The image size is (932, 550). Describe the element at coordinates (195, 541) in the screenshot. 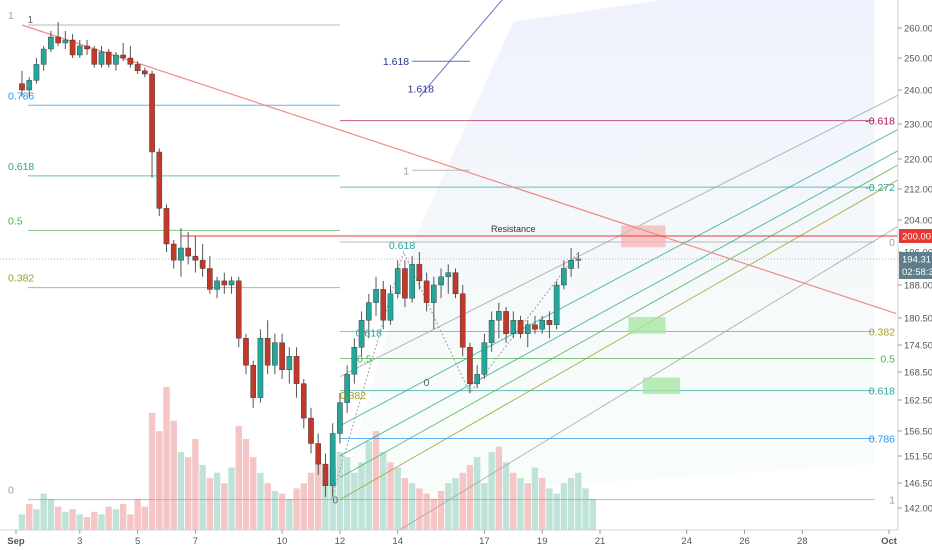

I see `x-tick-label: 7` at that location.